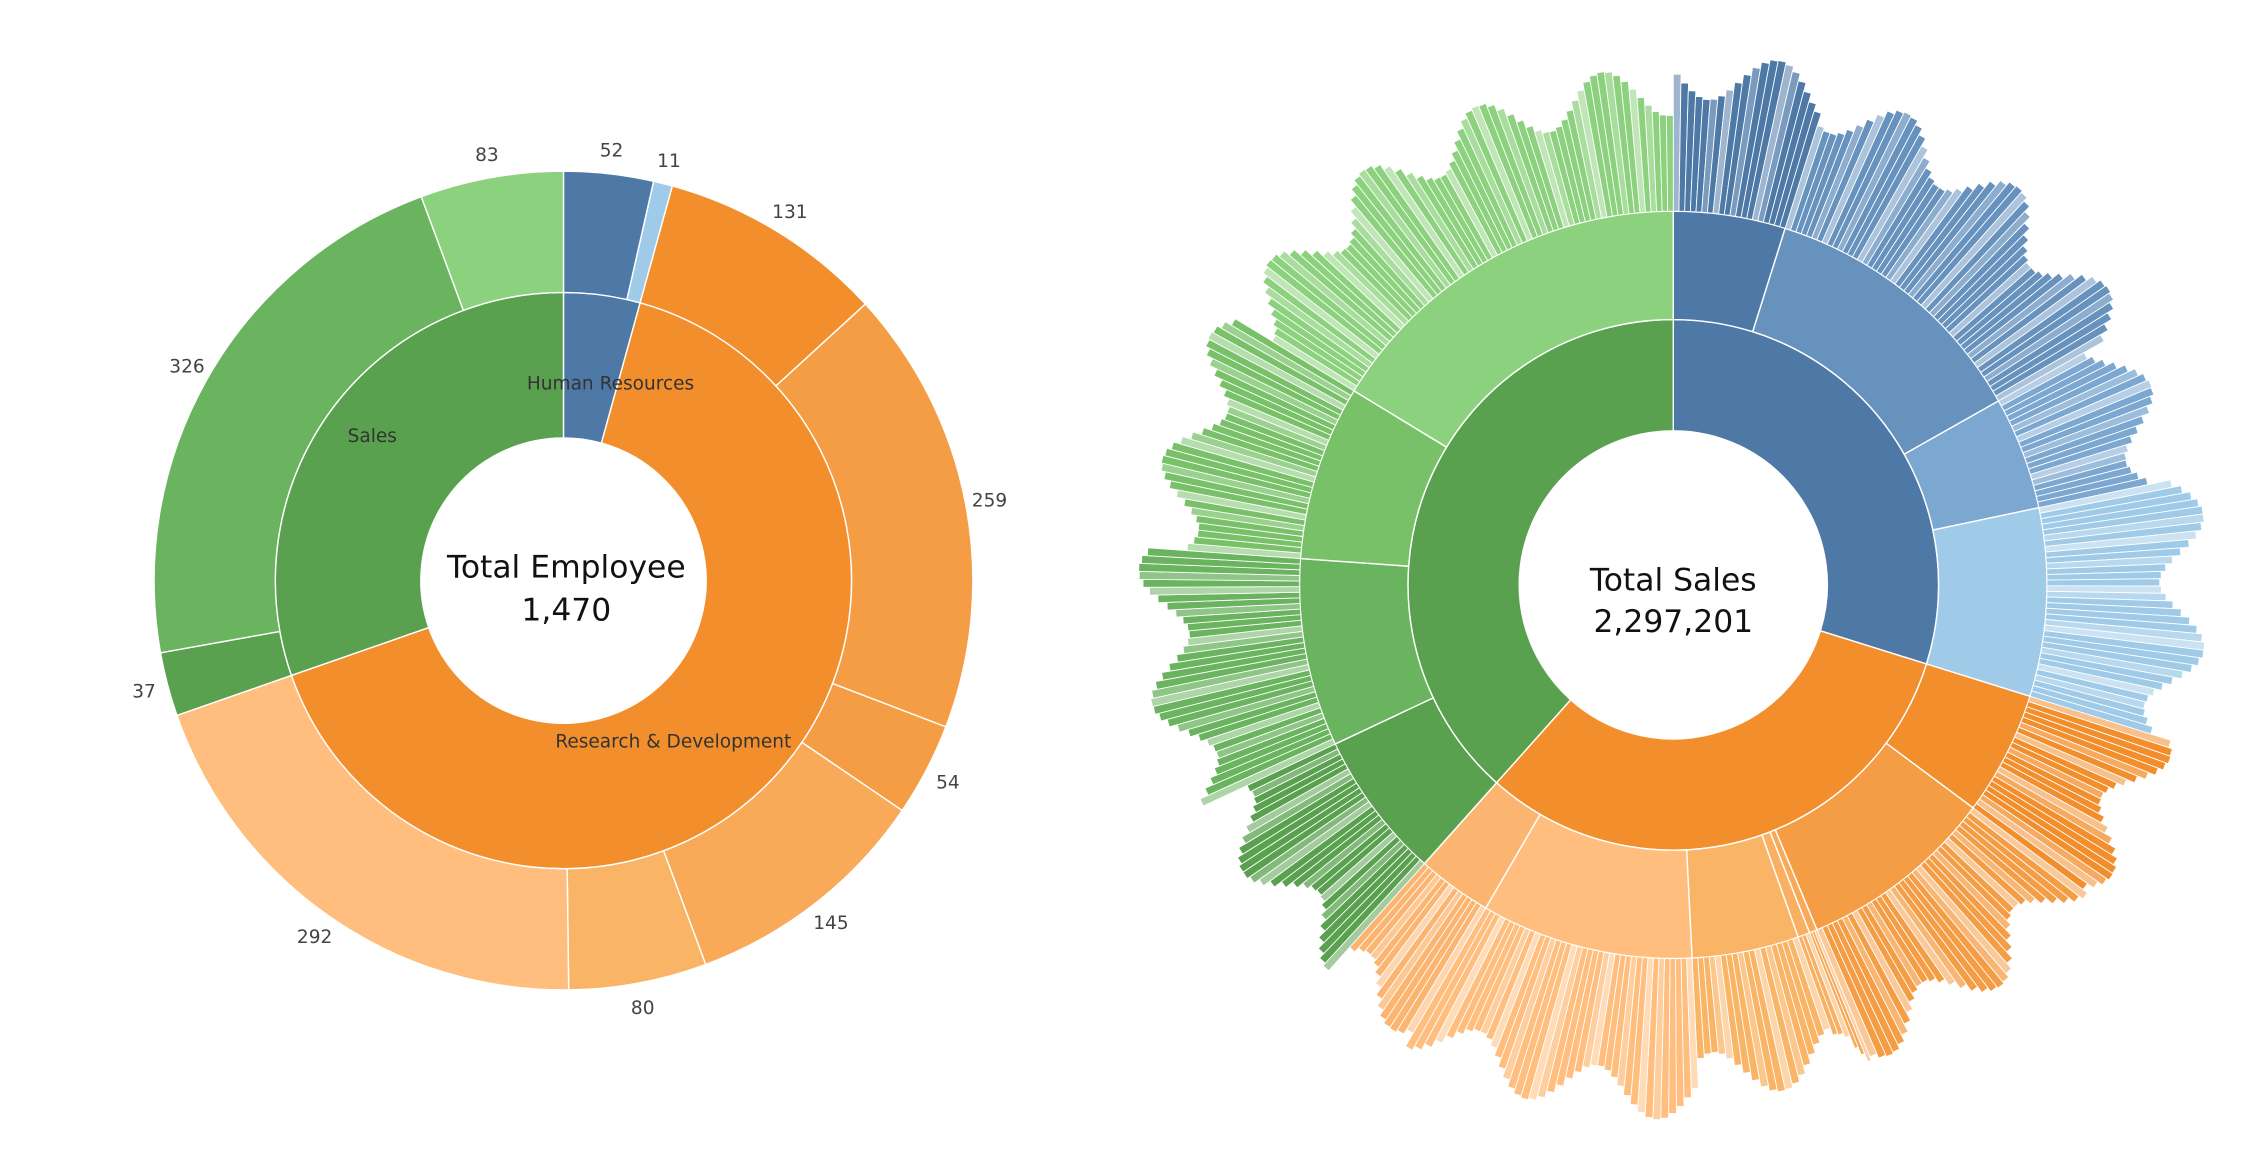 This screenshot has width=2244, height=1167. Describe the element at coordinates (830, 923) in the screenshot. I see `outer-slice-label: 145` at that location.